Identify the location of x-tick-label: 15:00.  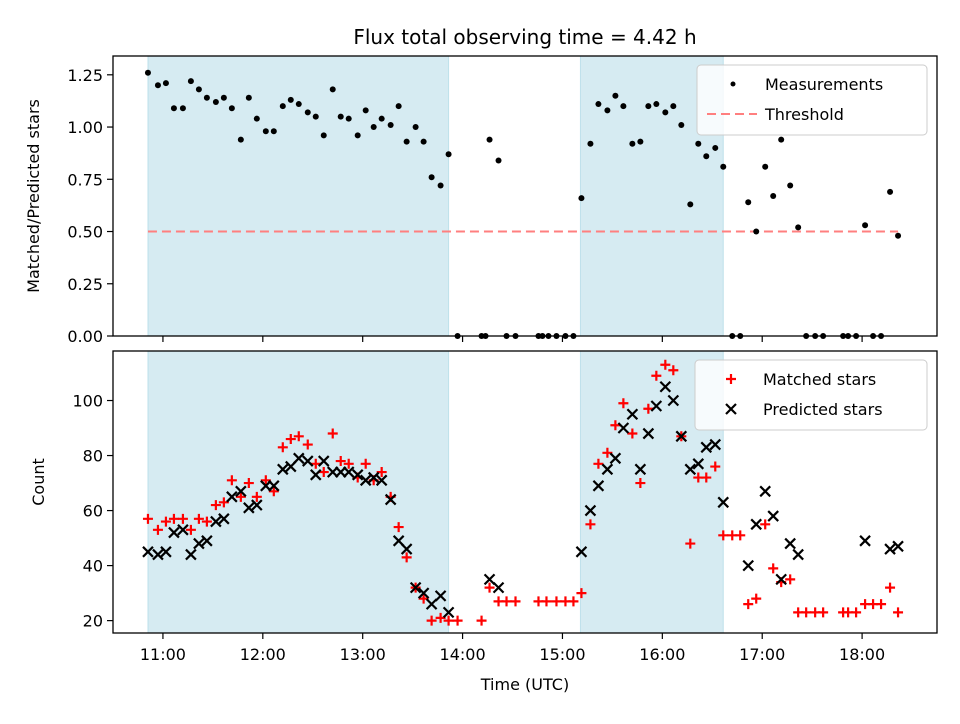
(562, 654).